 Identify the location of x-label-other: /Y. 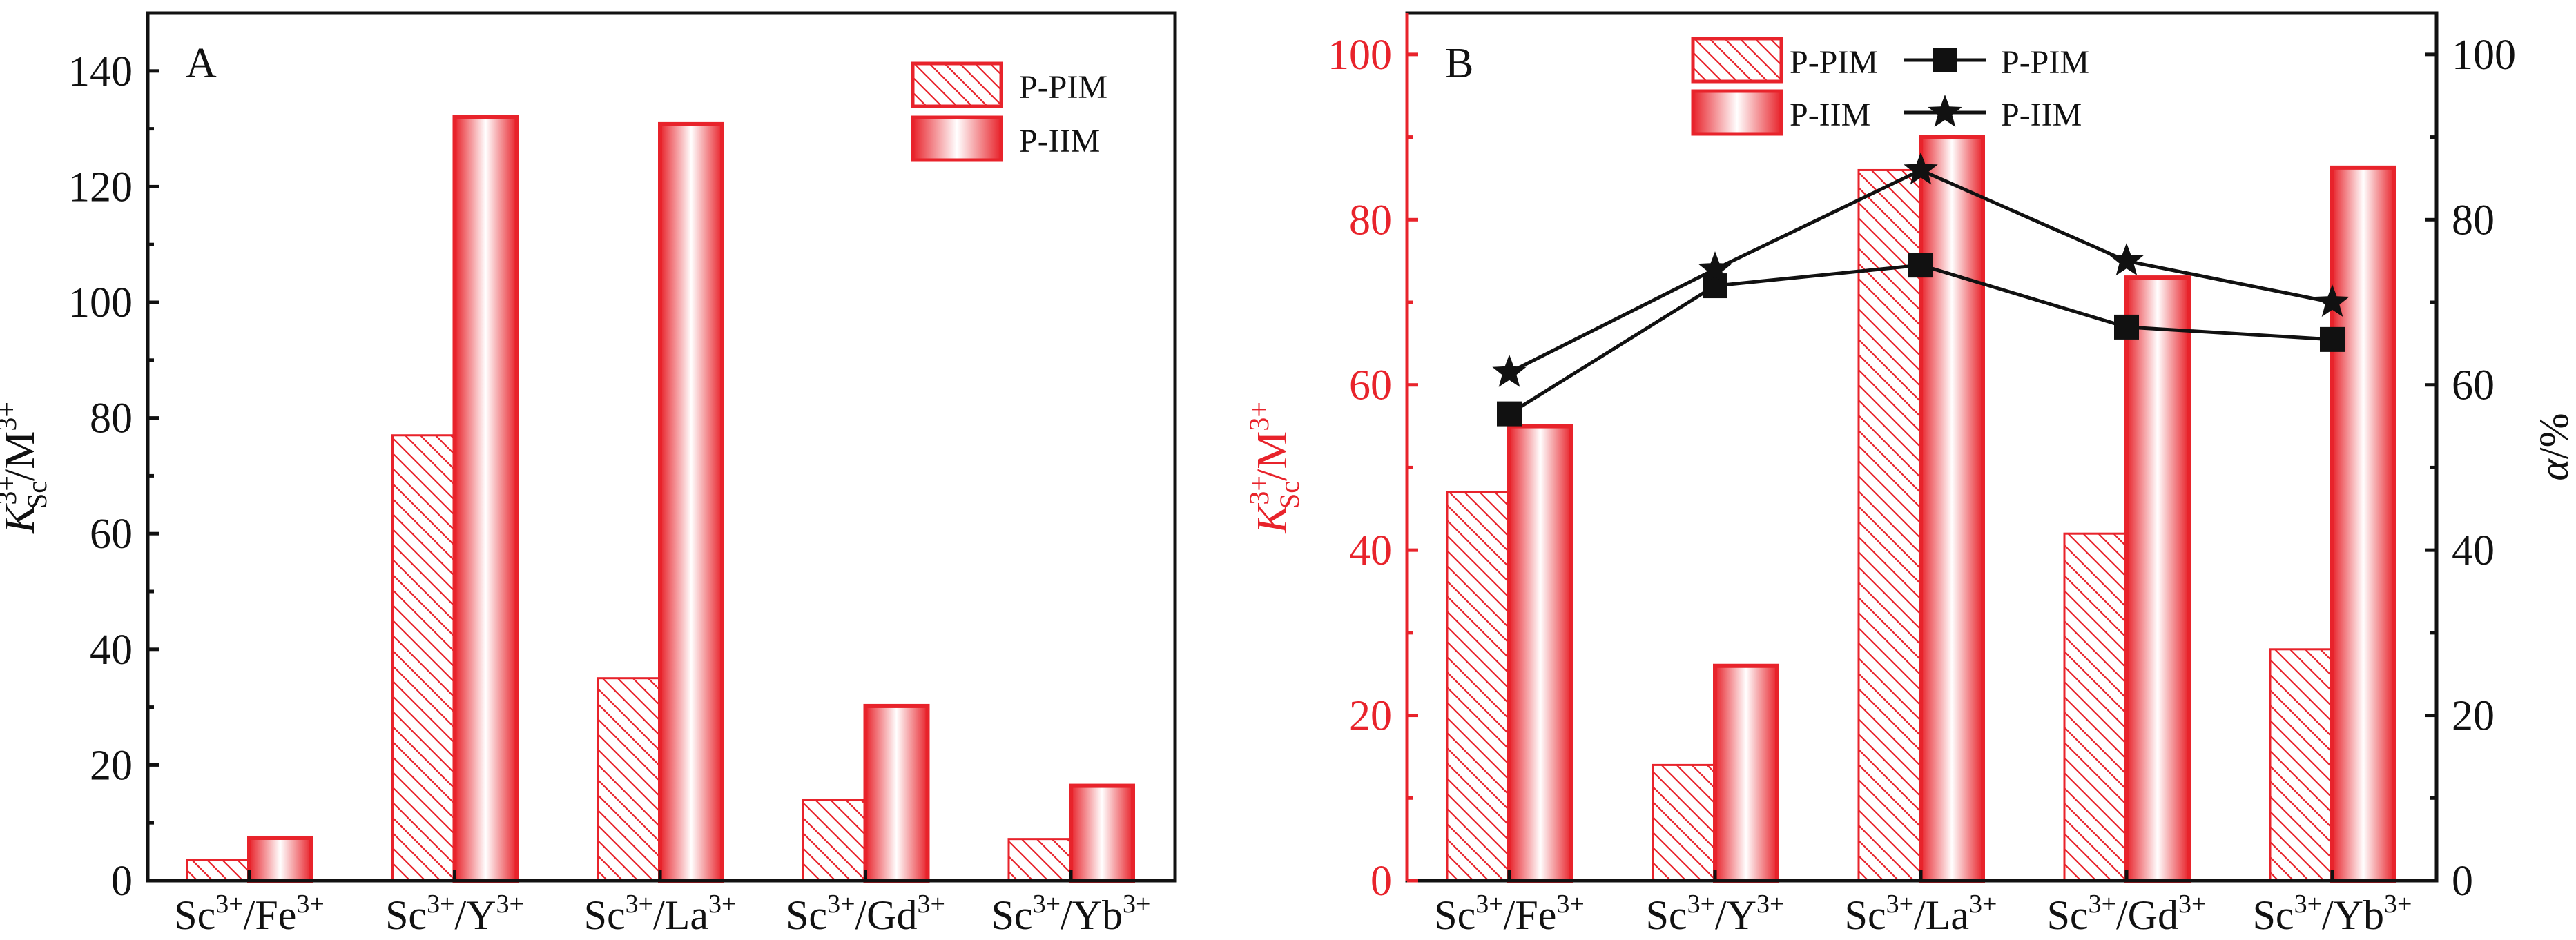
(476, 915).